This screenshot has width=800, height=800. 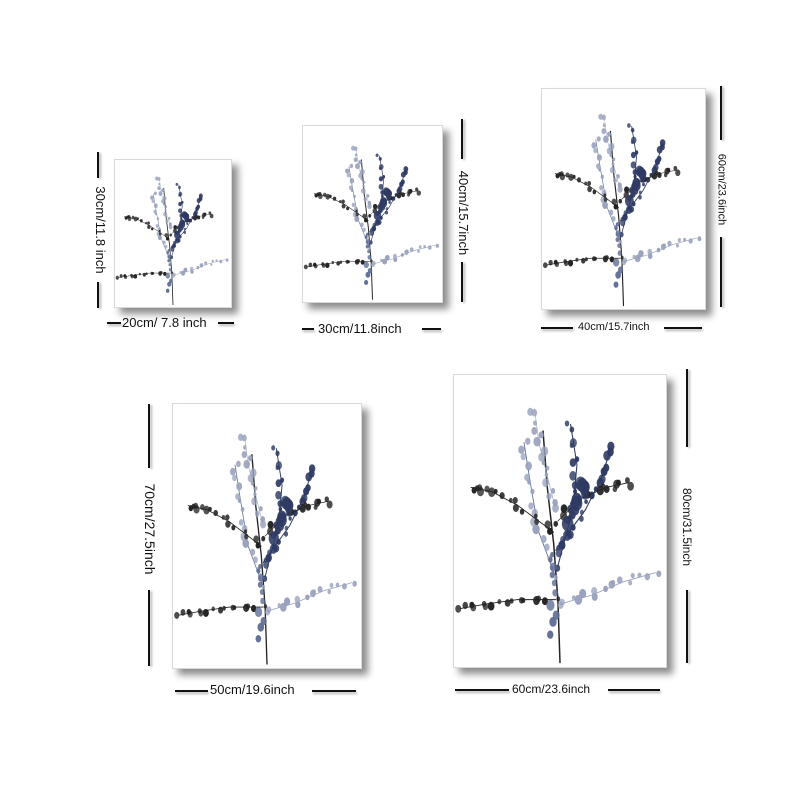 I want to click on poster-40x60, so click(x=623, y=199).